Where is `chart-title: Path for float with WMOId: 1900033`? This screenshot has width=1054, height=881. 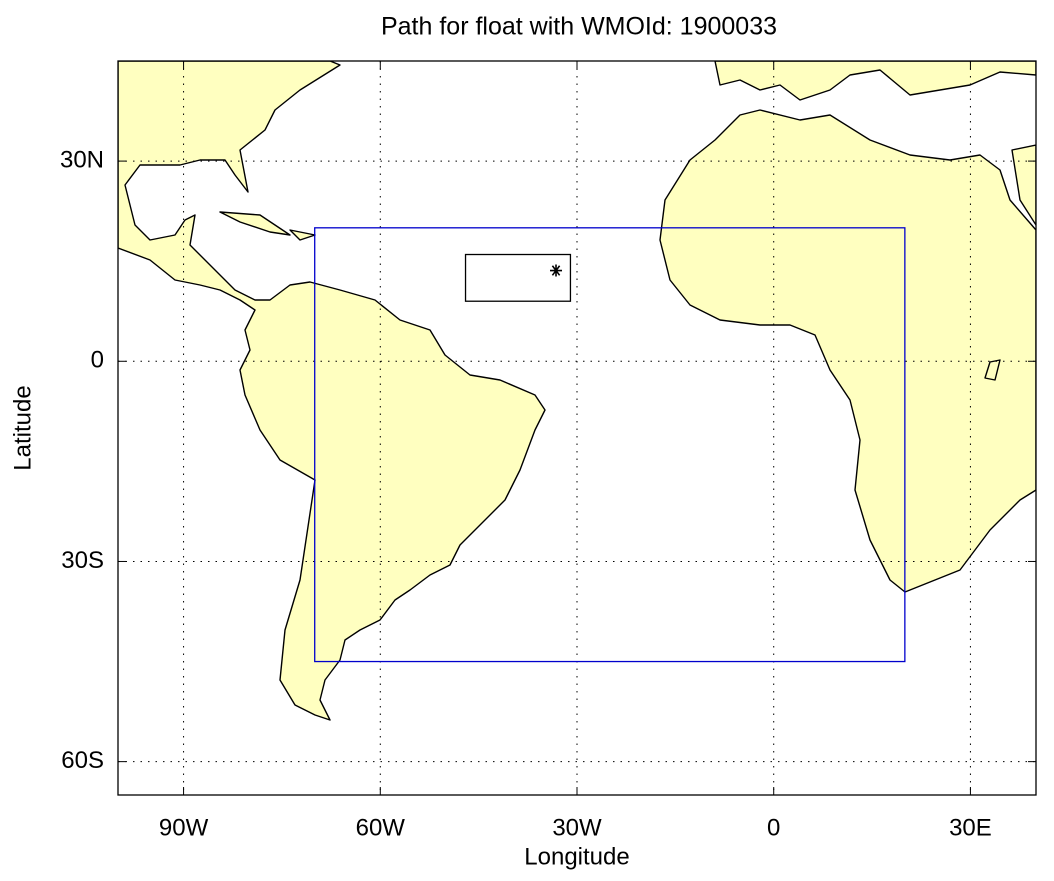
chart-title: Path for float with WMOId: 1900033 is located at coordinates (579, 27).